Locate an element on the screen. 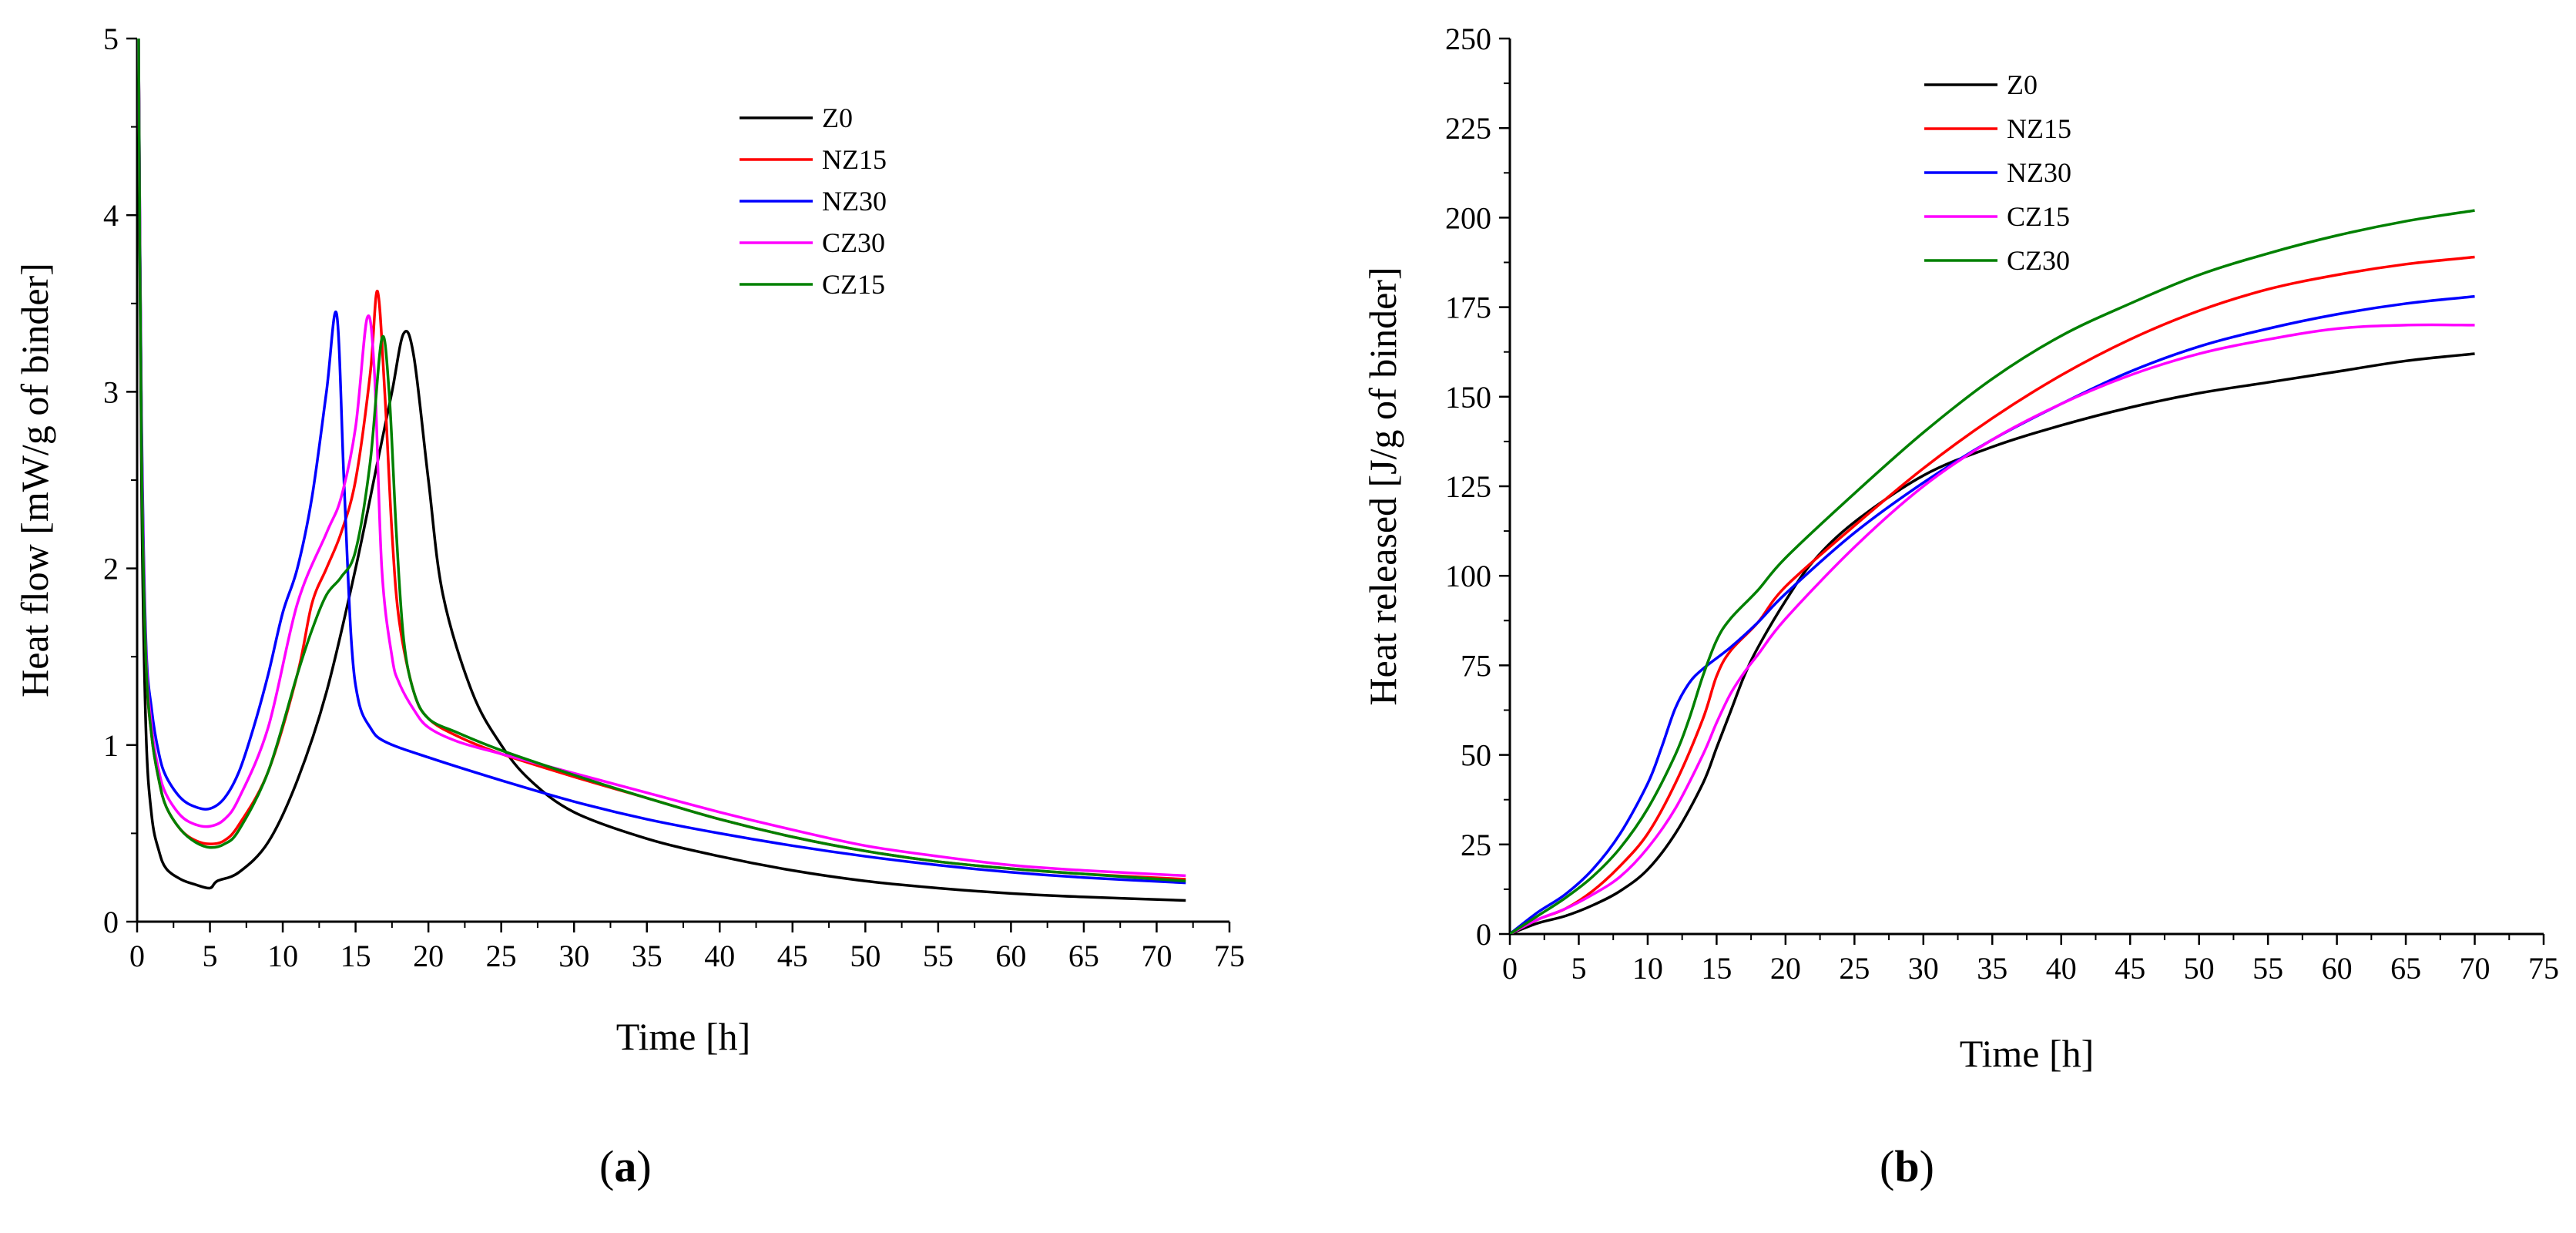 The width and height of the screenshot is (2576, 1233). chart-b-legend: Z0 NZ15 NZ30 CZ15 CZ30 is located at coordinates (1997, 172).